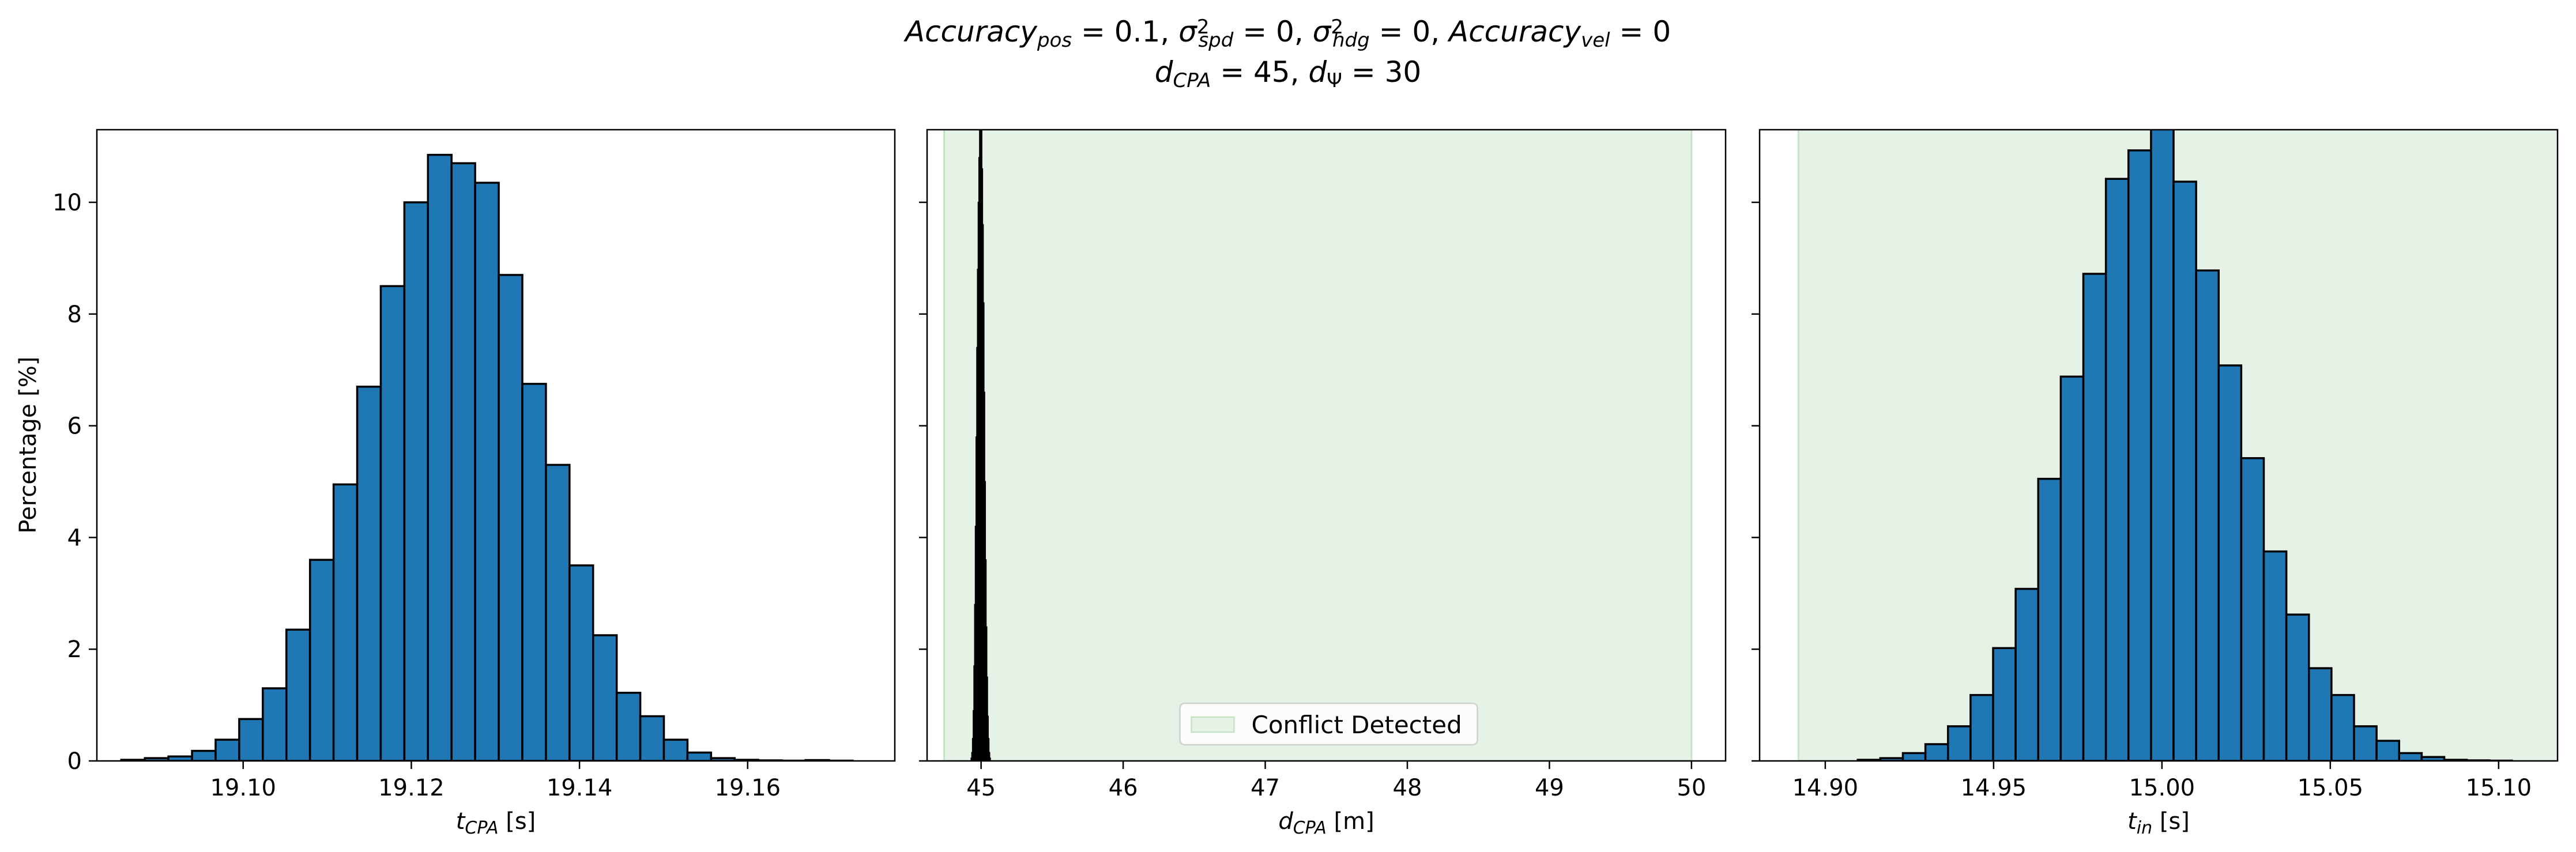 Image resolution: width=2576 pixels, height=852 pixels. I want to click on x-tick-label: 49, so click(1549, 788).